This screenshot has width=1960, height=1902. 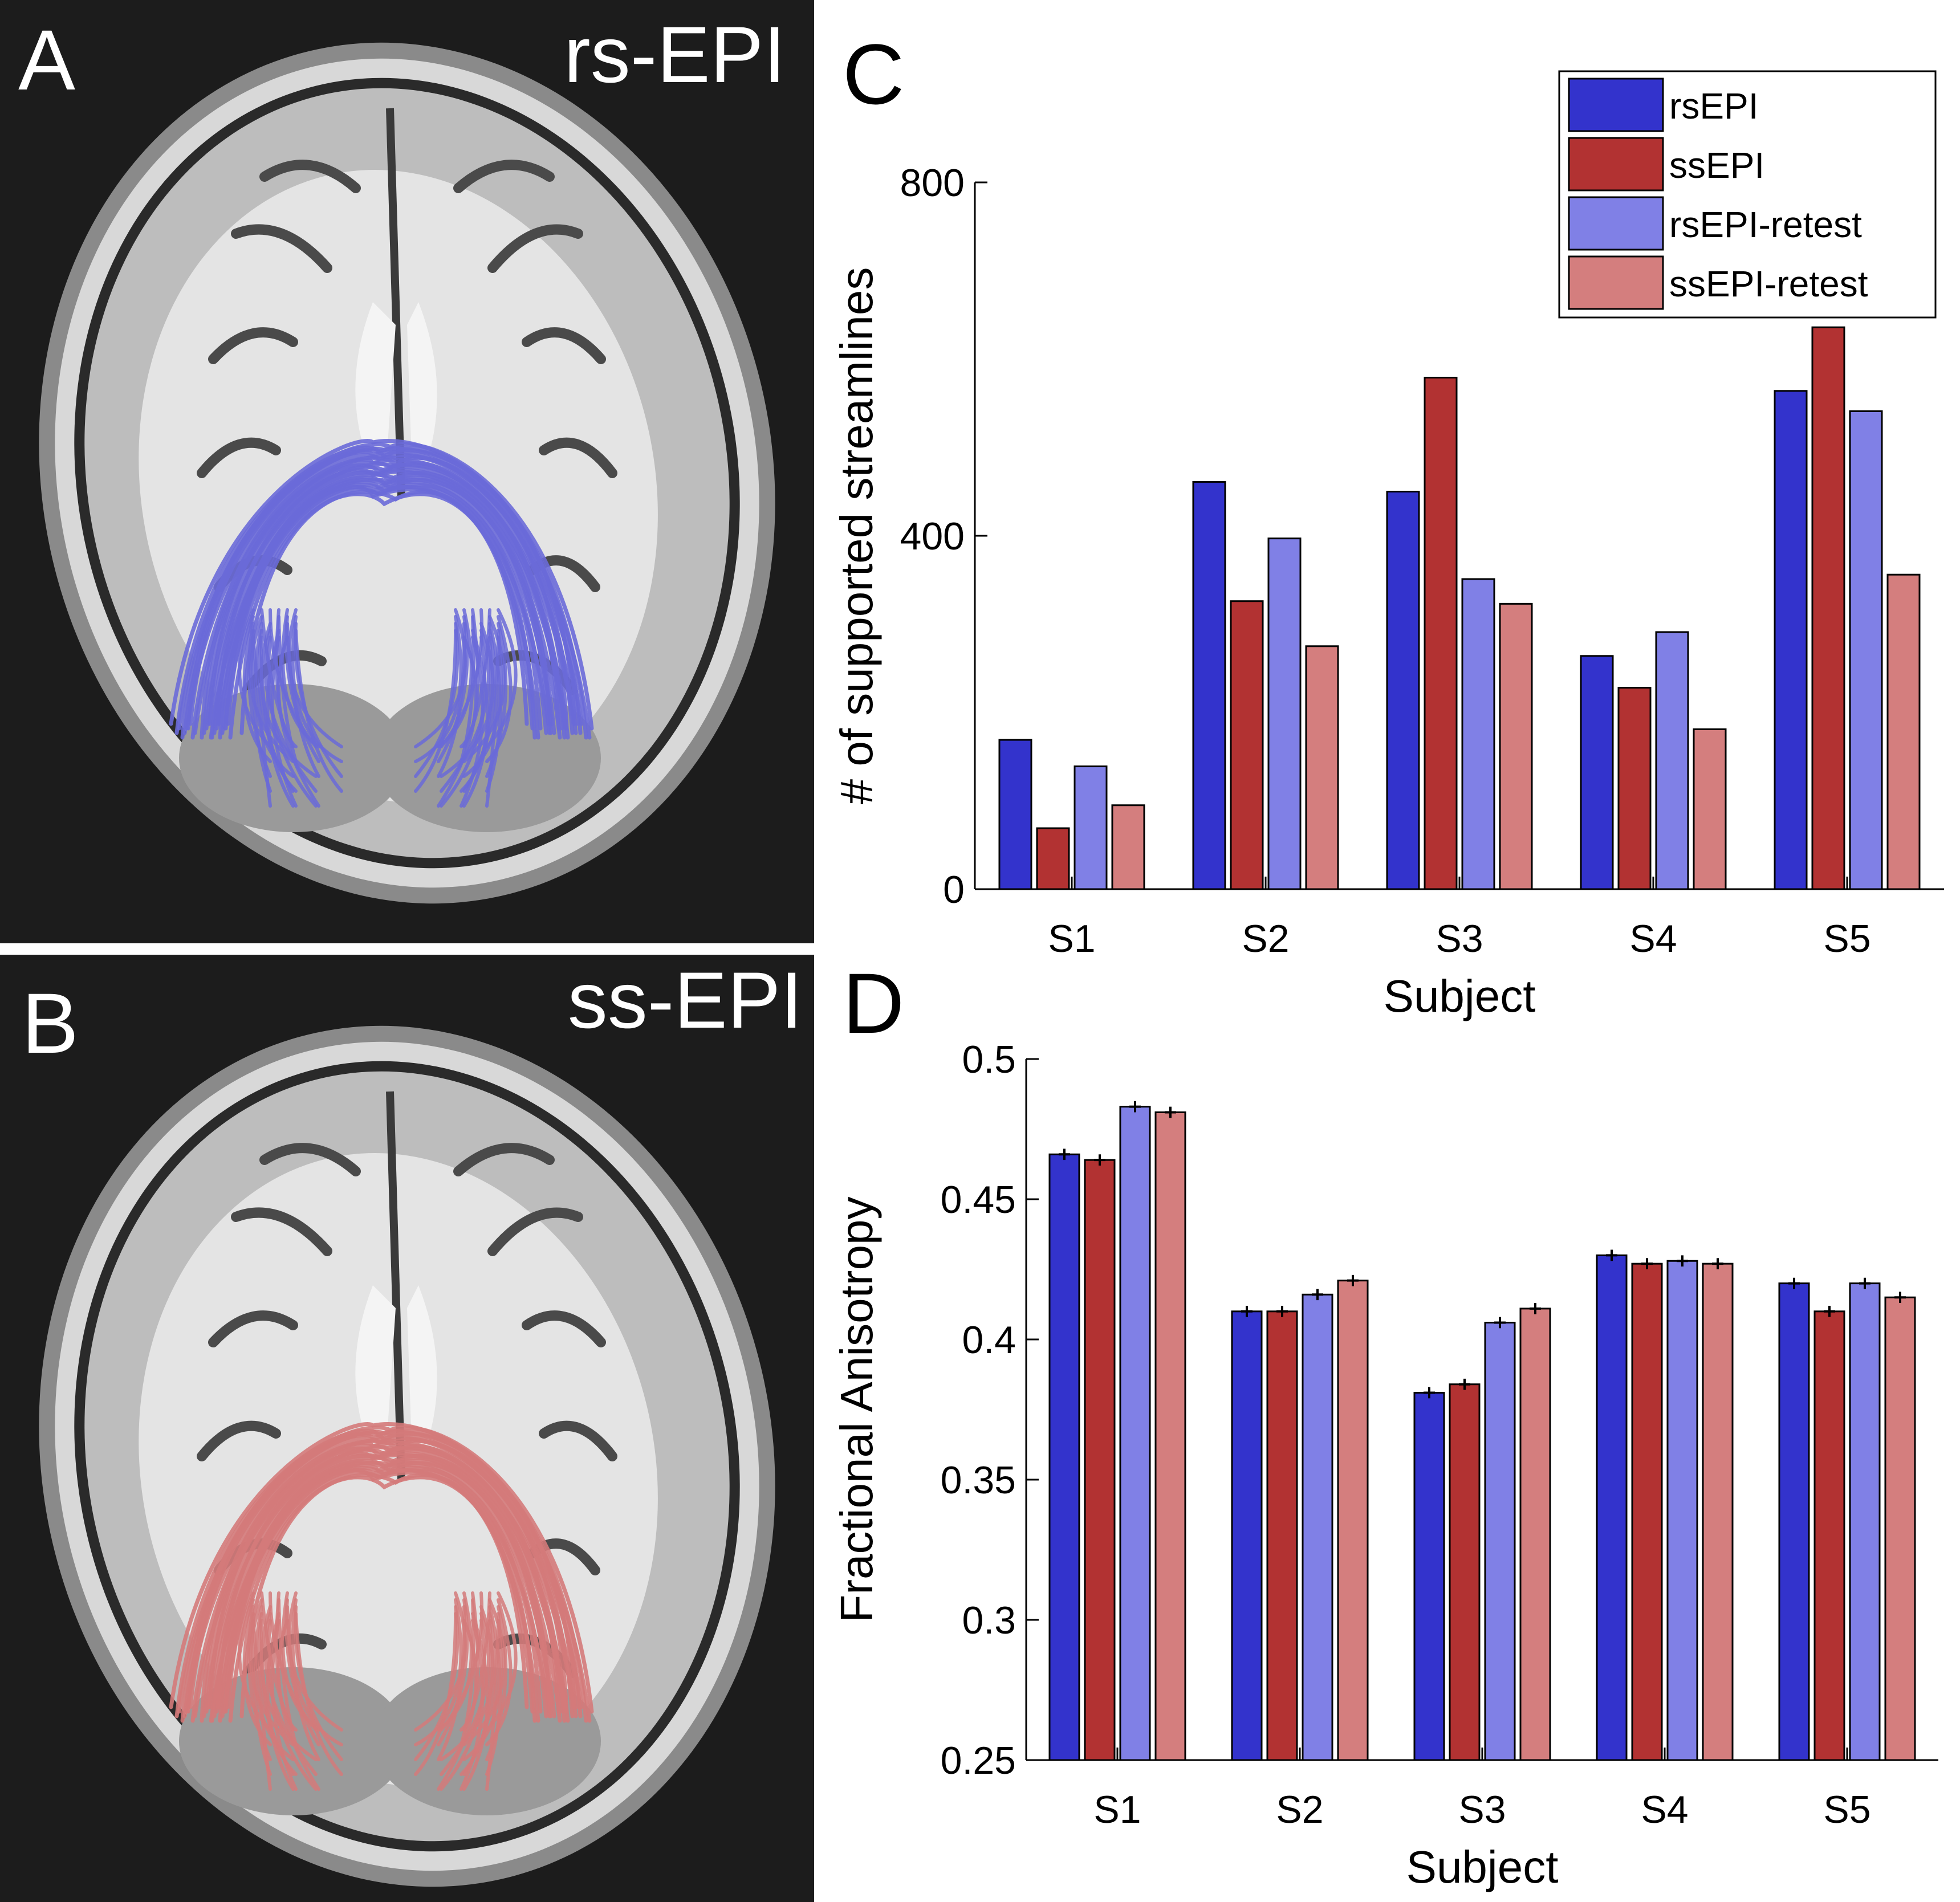 What do you see at coordinates (685, 1000) in the screenshot?
I see `panel-b-caption: ss-EPI` at bounding box center [685, 1000].